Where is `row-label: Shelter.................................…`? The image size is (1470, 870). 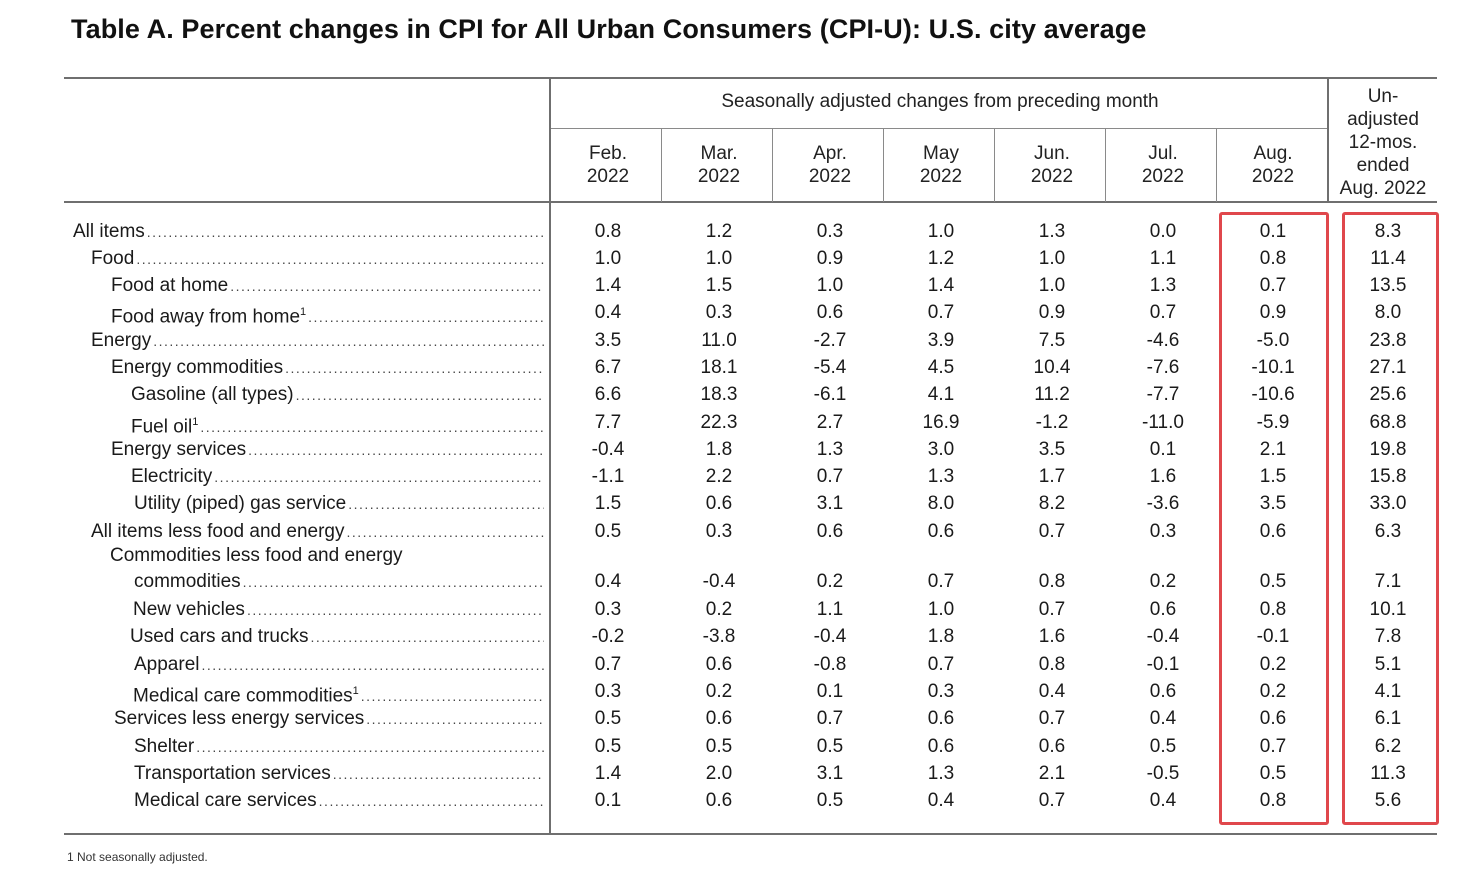 row-label: Shelter.................................… is located at coordinates (339, 746).